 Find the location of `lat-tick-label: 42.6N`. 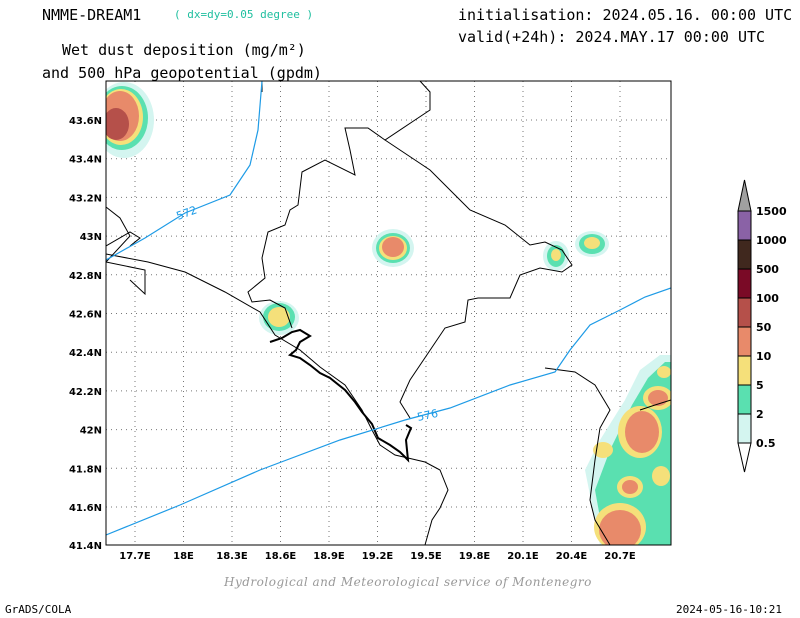

lat-tick-label: 42.6N is located at coordinates (85, 315).